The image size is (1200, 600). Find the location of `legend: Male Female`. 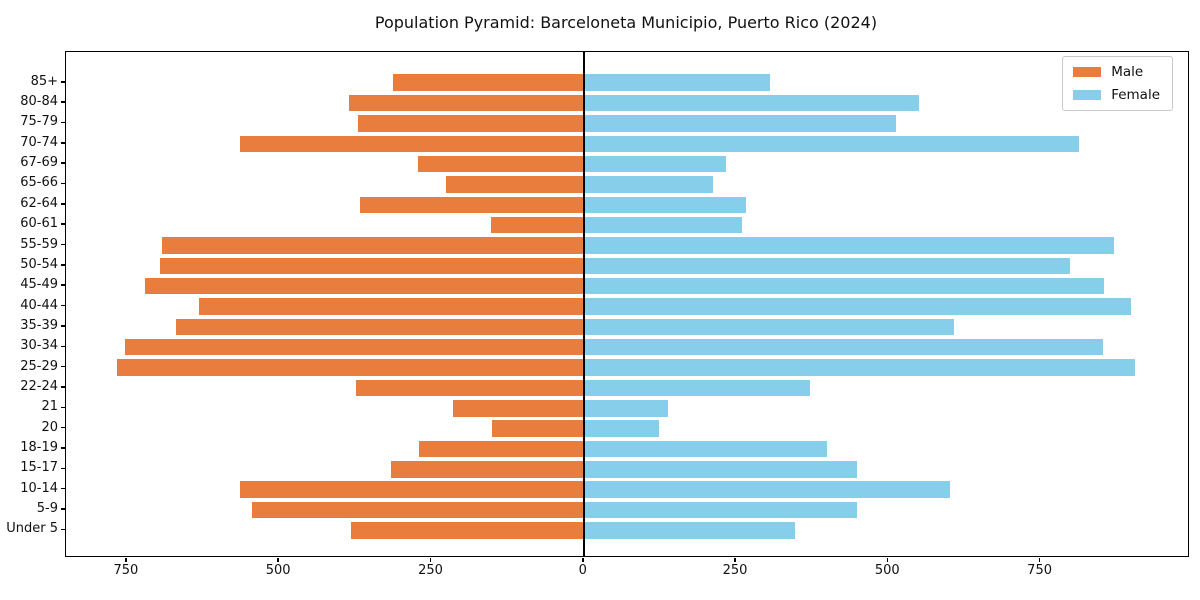

legend: Male Female is located at coordinates (1117, 83).